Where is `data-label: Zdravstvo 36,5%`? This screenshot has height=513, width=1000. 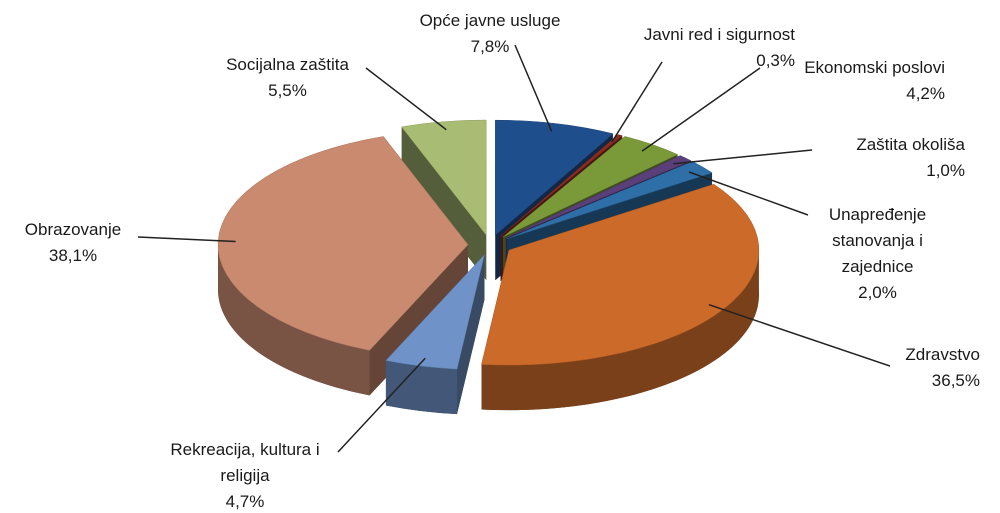
data-label: Zdravstvo 36,5% is located at coordinates (930, 368).